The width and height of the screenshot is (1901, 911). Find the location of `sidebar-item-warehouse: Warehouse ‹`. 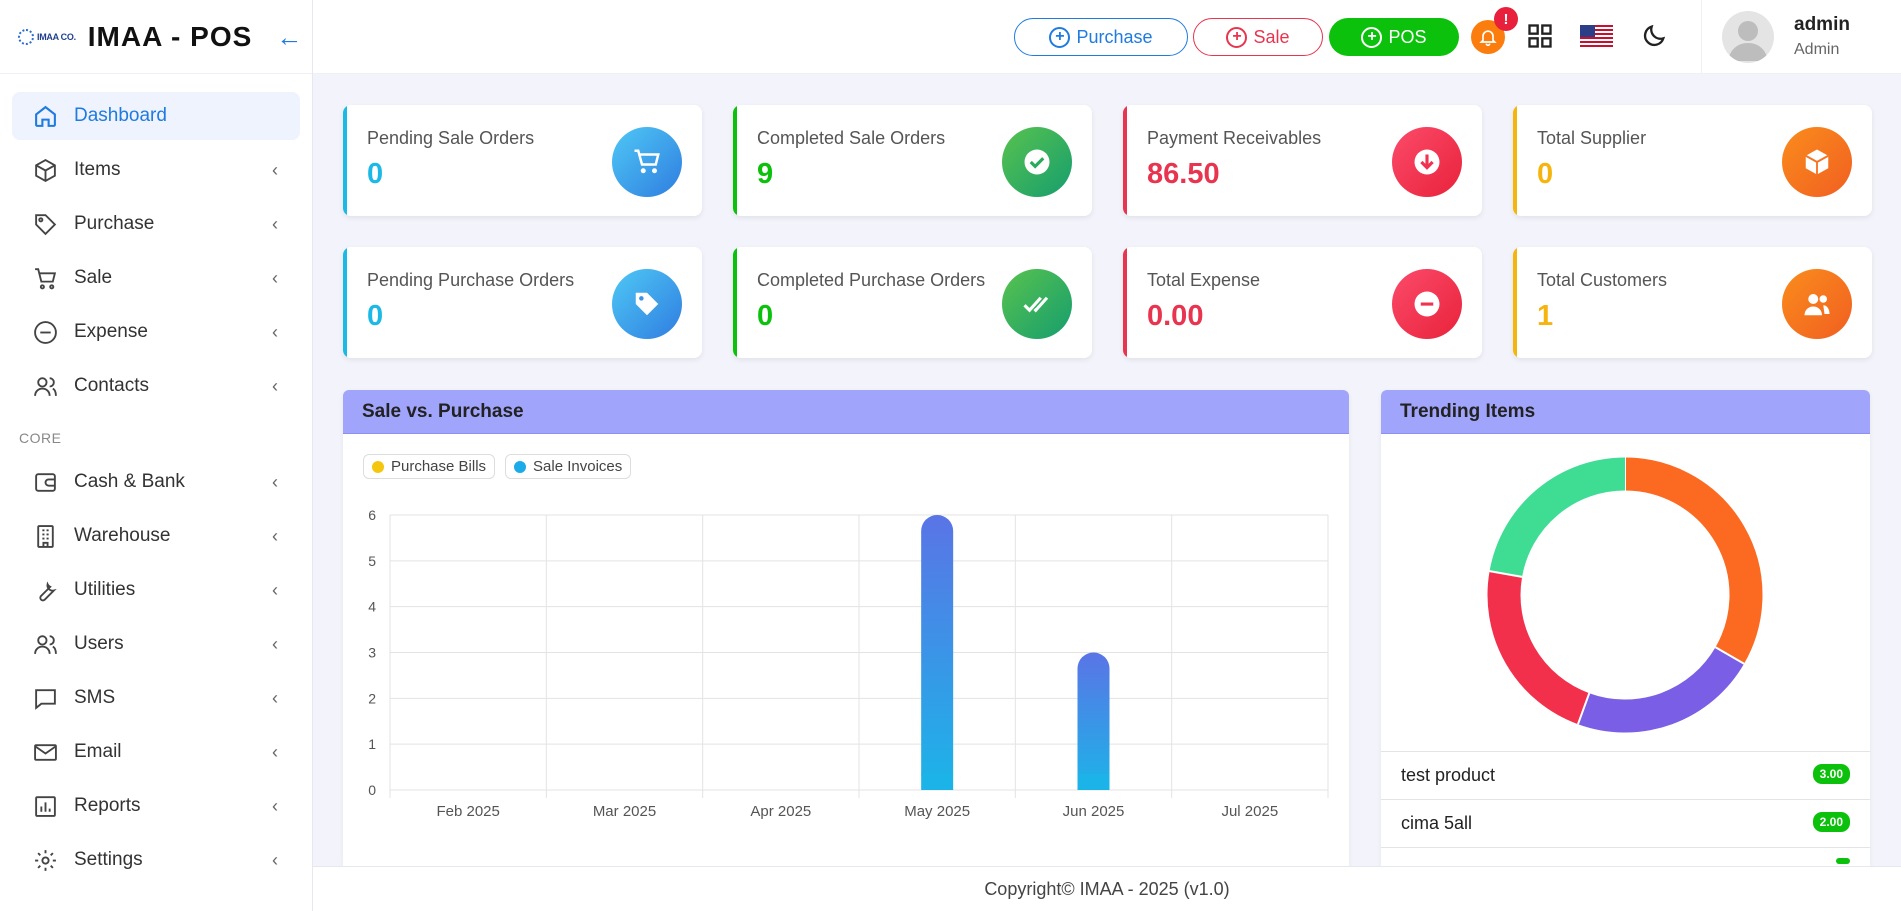

sidebar-item-warehouse: Warehouse ‹ is located at coordinates (156, 536).